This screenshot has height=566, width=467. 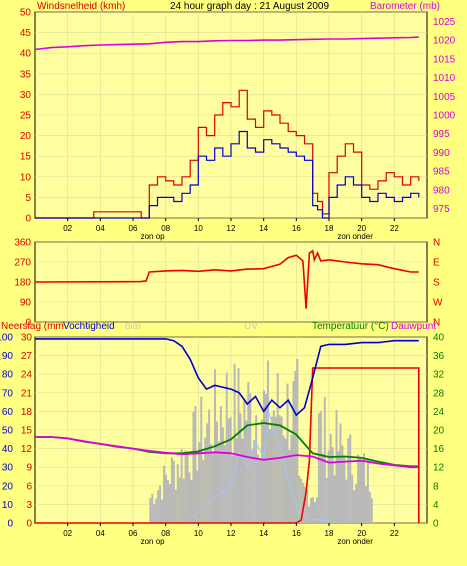 I want to click on compass-tick-label: W, so click(x=438, y=303).